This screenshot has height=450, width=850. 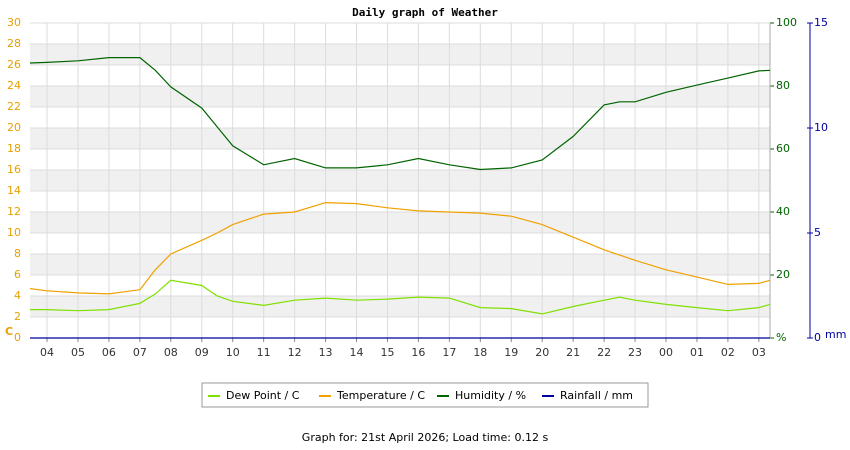 What do you see at coordinates (326, 352) in the screenshot?
I see `x-tick-label: 13` at bounding box center [326, 352].